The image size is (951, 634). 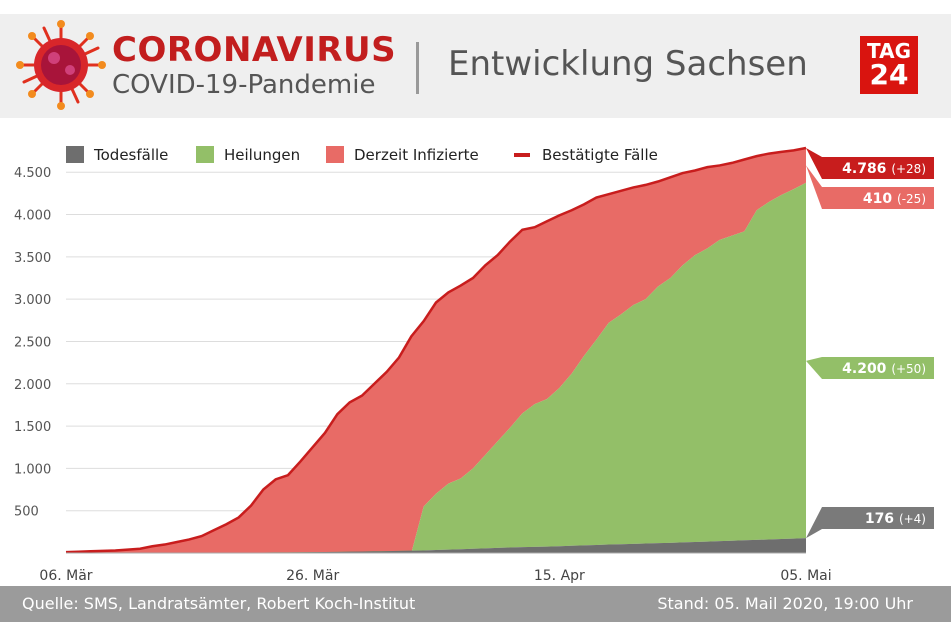 What do you see at coordinates (889, 51) in the screenshot?
I see `logo-text-tag: TAG` at bounding box center [889, 51].